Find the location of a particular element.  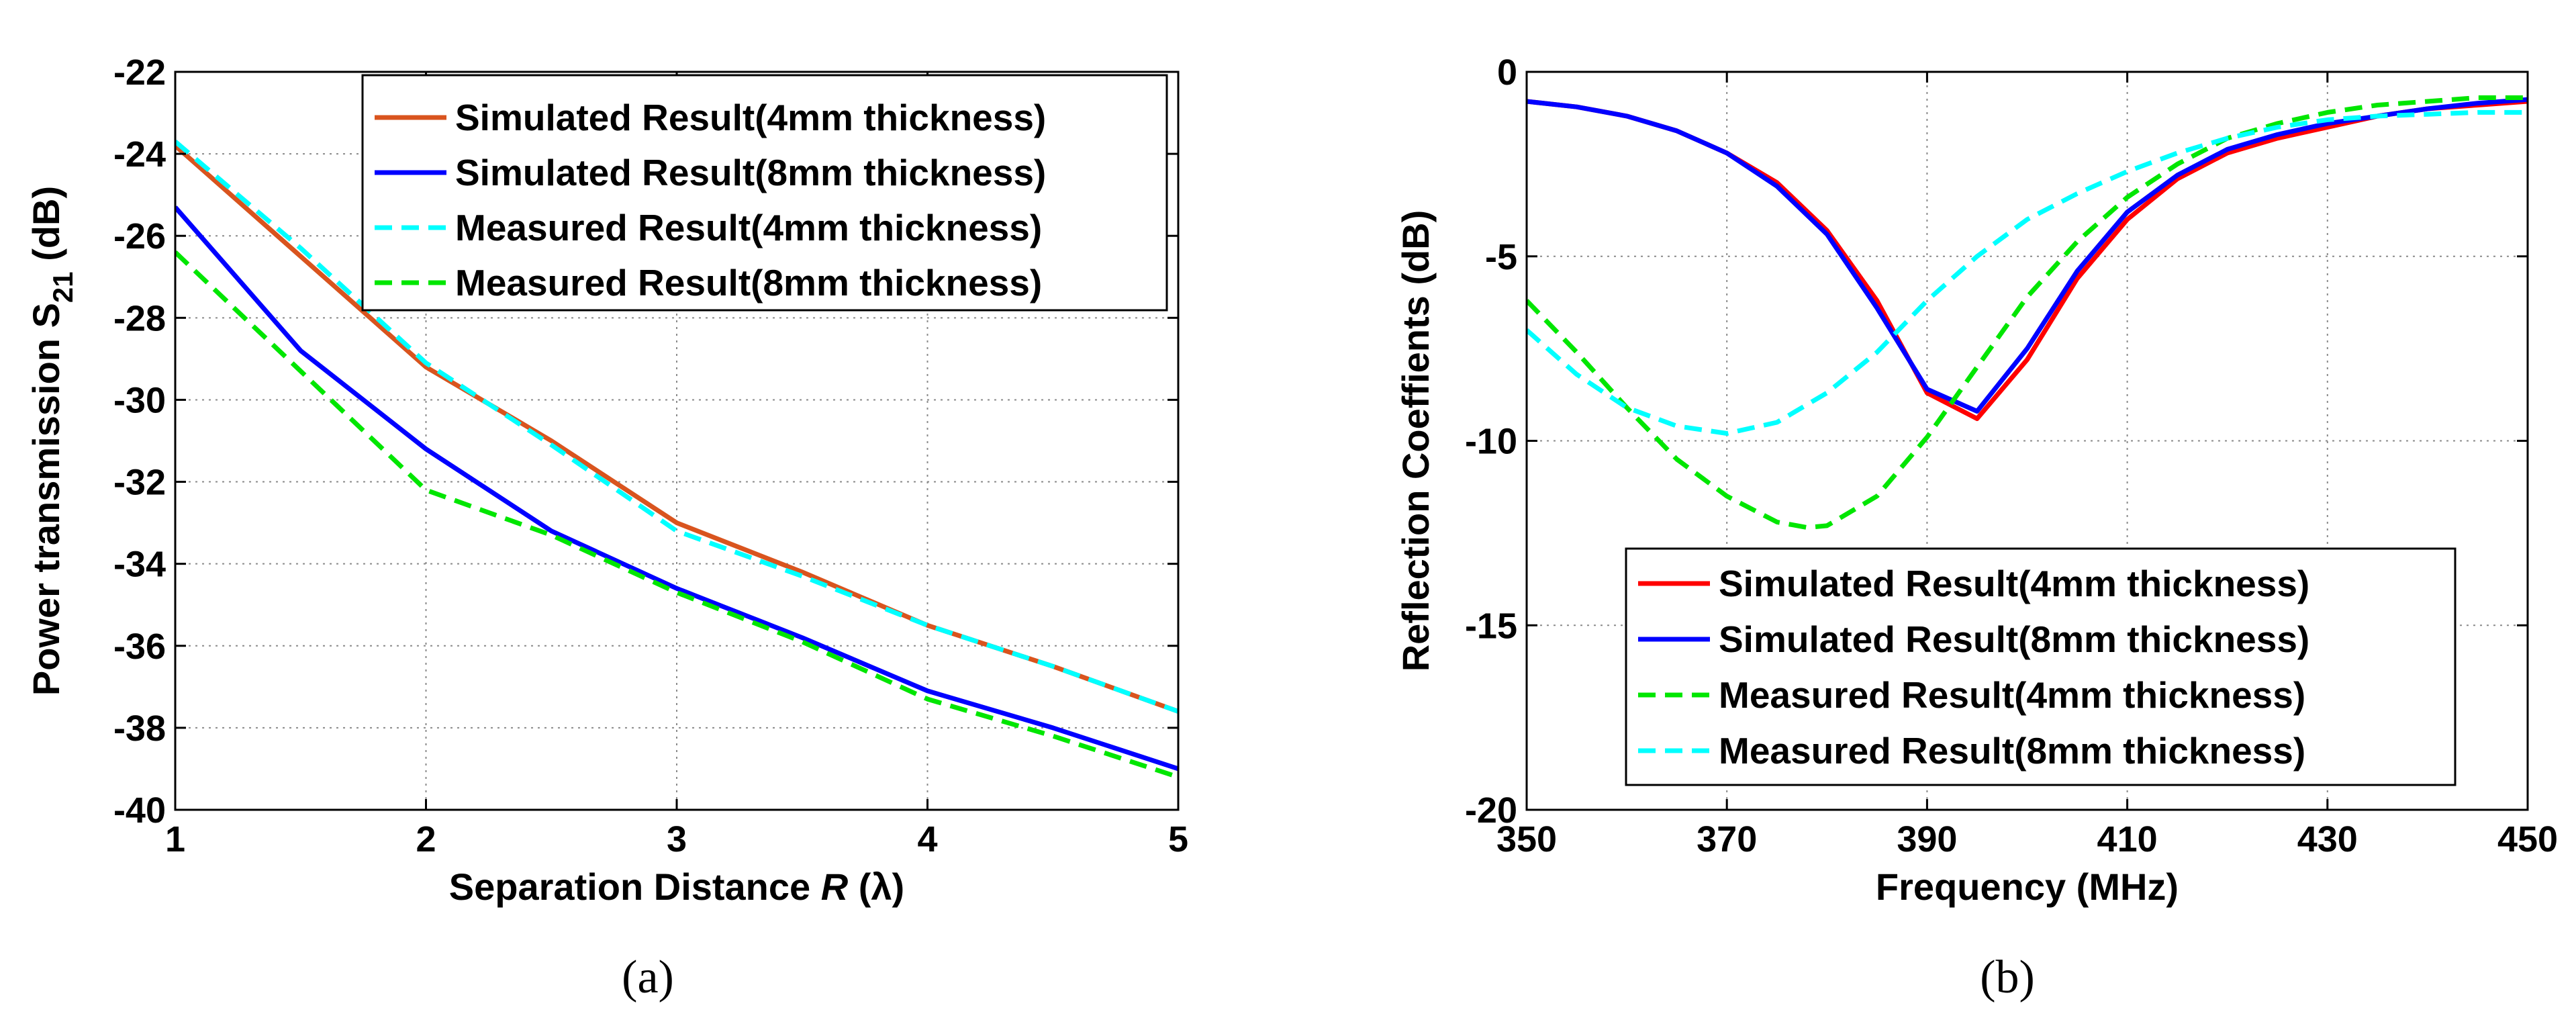

chartb-y-tick-label: -15 is located at coordinates (1491, 626).